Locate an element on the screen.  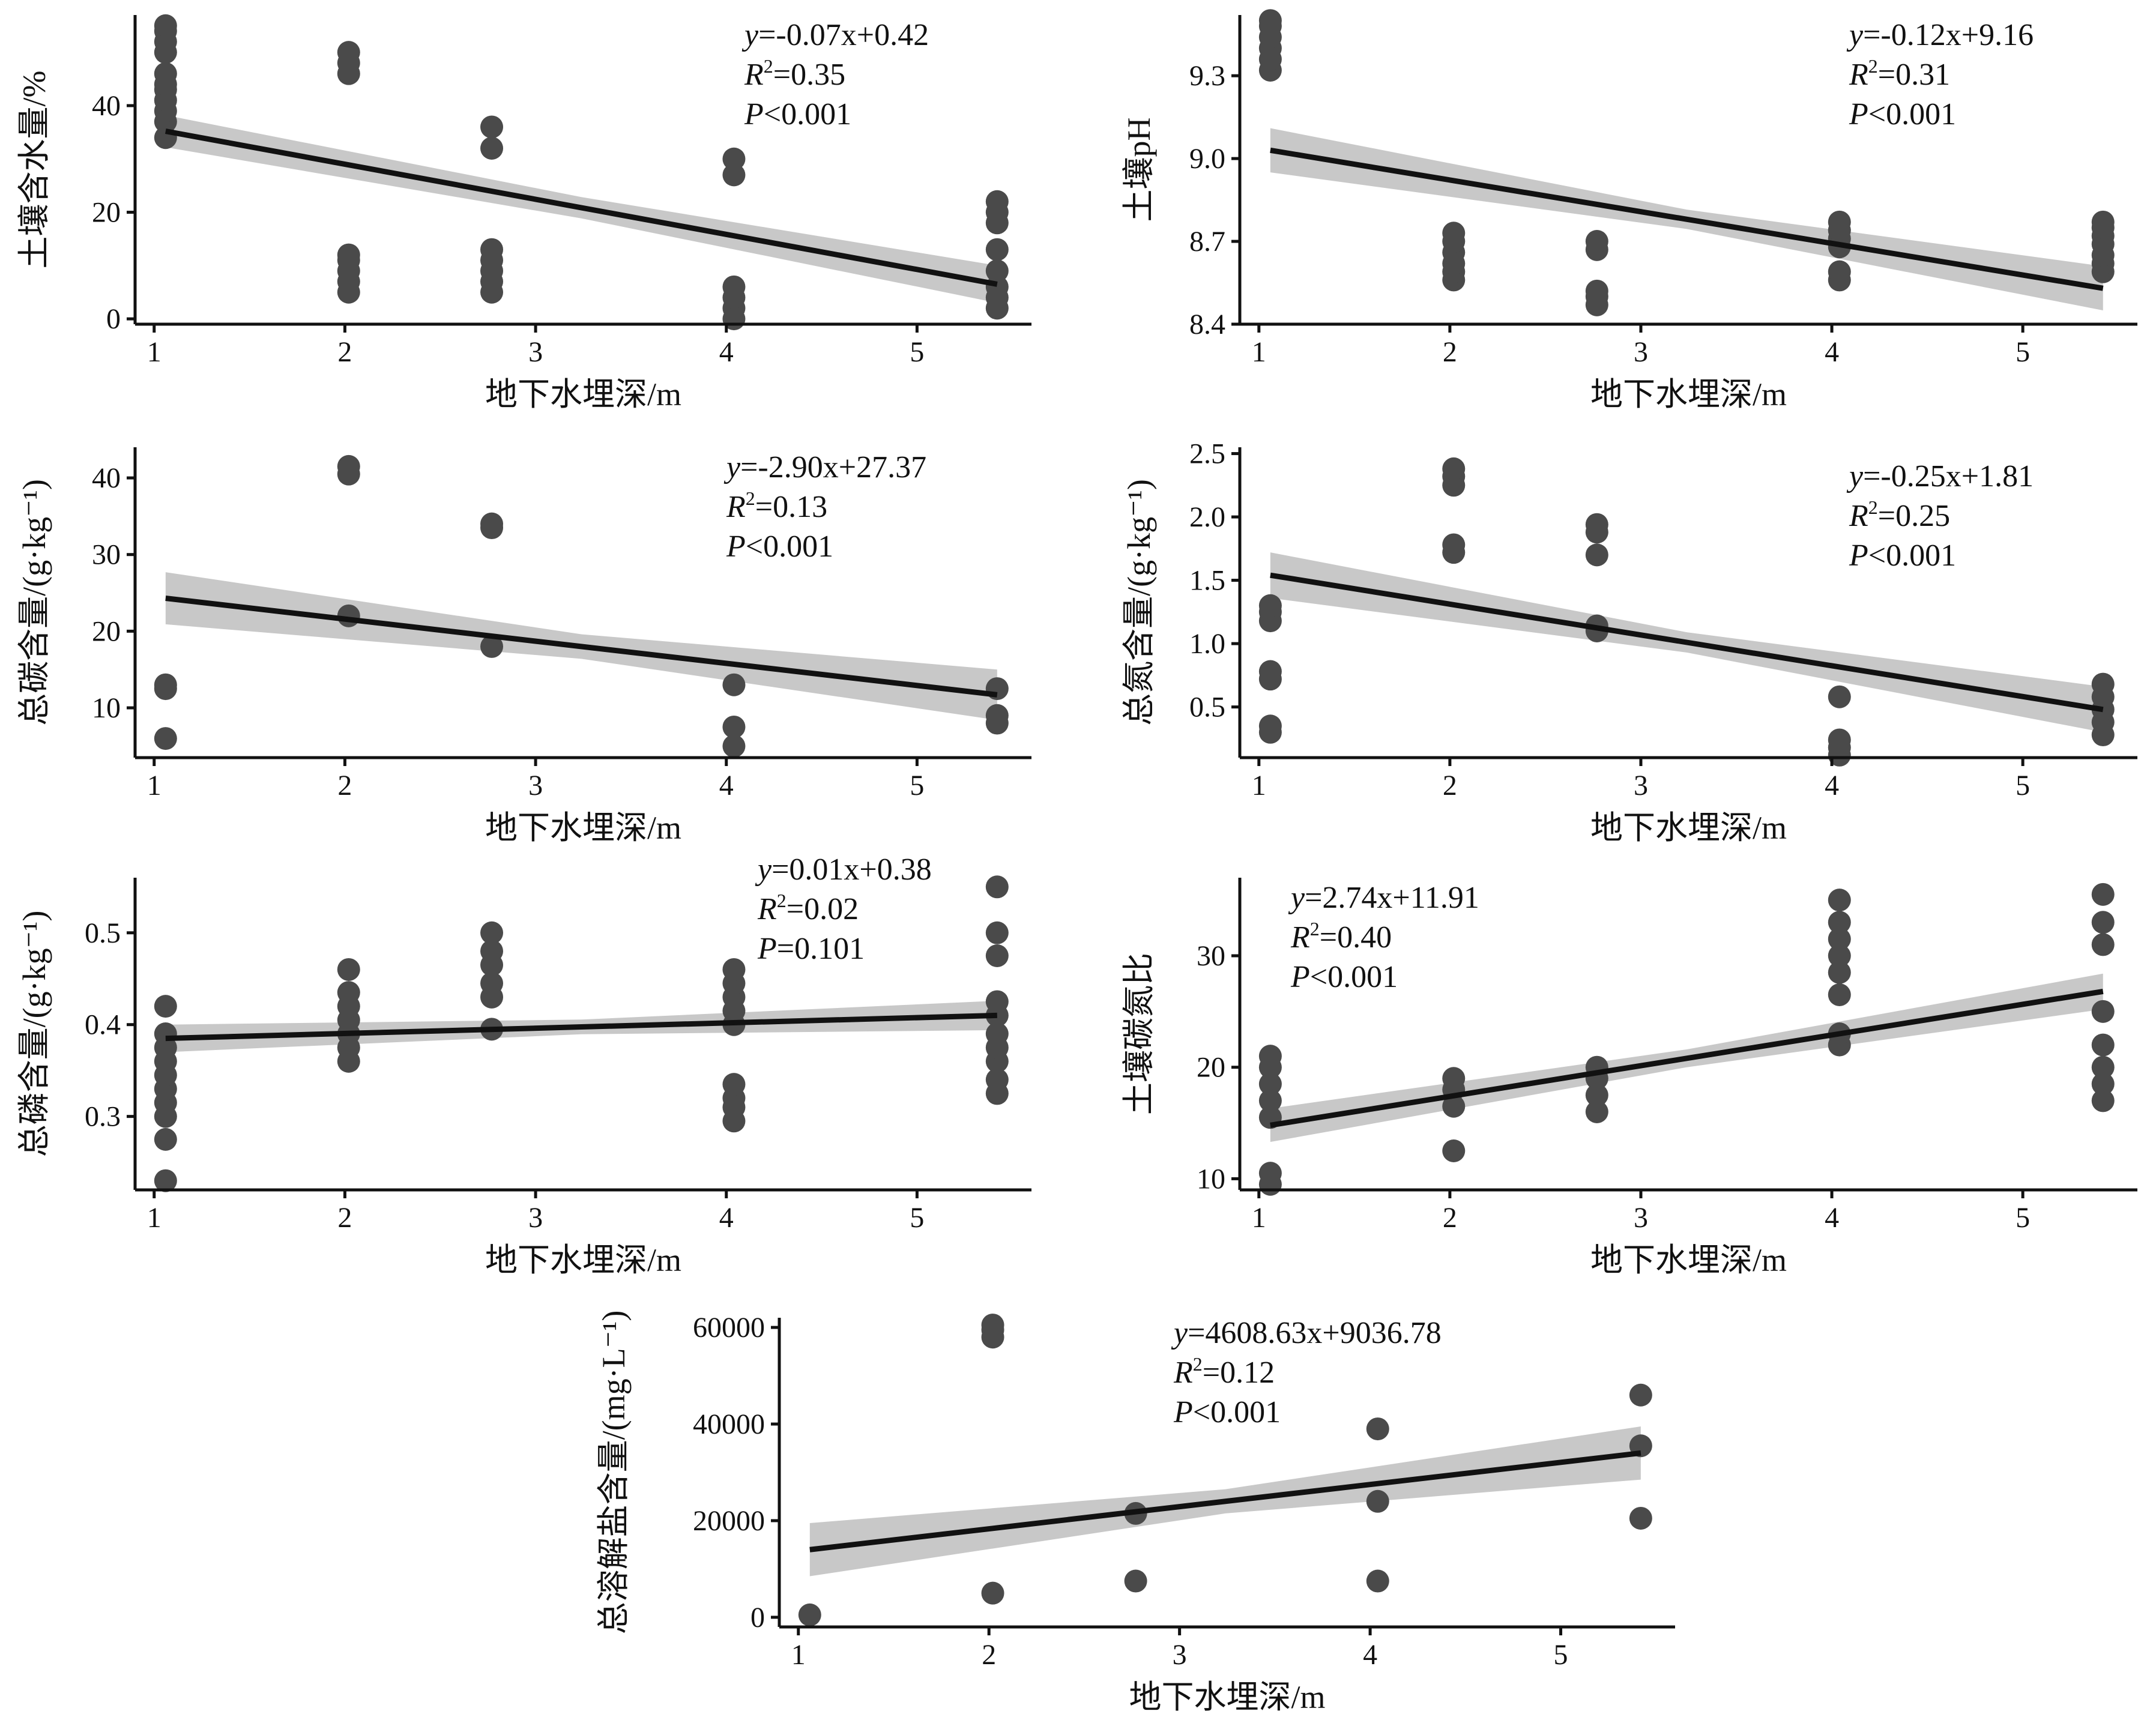
r-squared: R2=0.25 is located at coordinates (1899, 515).